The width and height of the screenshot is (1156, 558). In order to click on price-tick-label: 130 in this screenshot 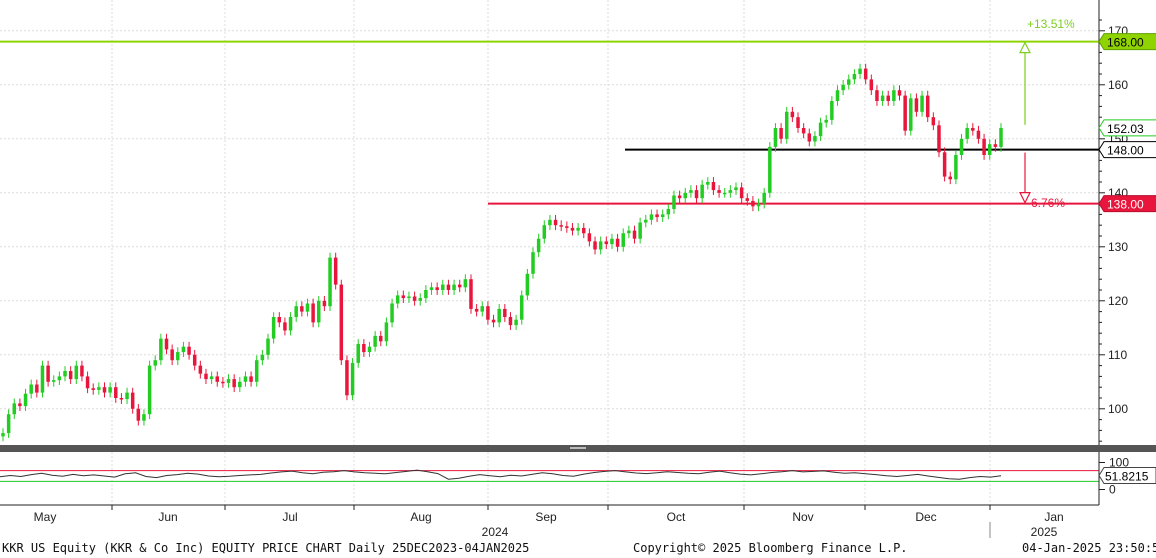, I will do `click(1118, 247)`.